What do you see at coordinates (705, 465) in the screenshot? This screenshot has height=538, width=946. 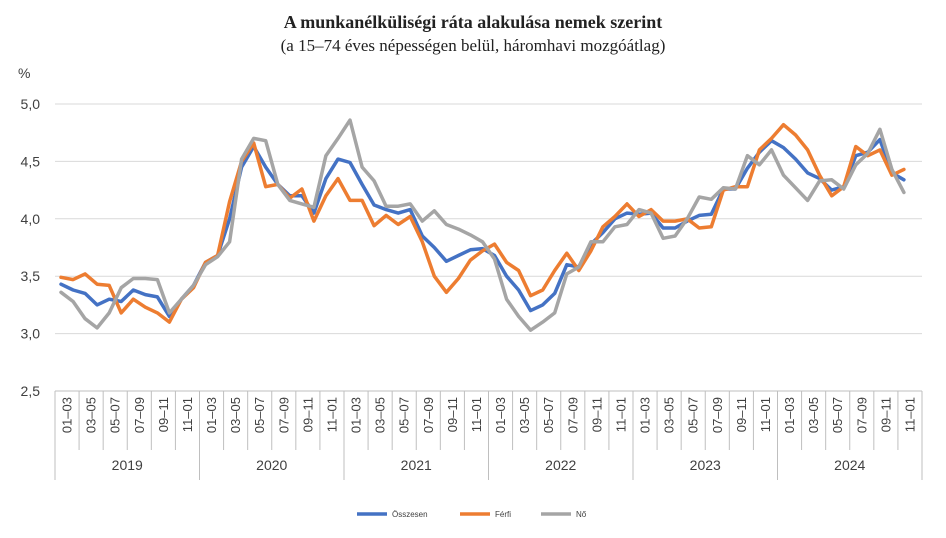 I see `year-label: 2023` at bounding box center [705, 465].